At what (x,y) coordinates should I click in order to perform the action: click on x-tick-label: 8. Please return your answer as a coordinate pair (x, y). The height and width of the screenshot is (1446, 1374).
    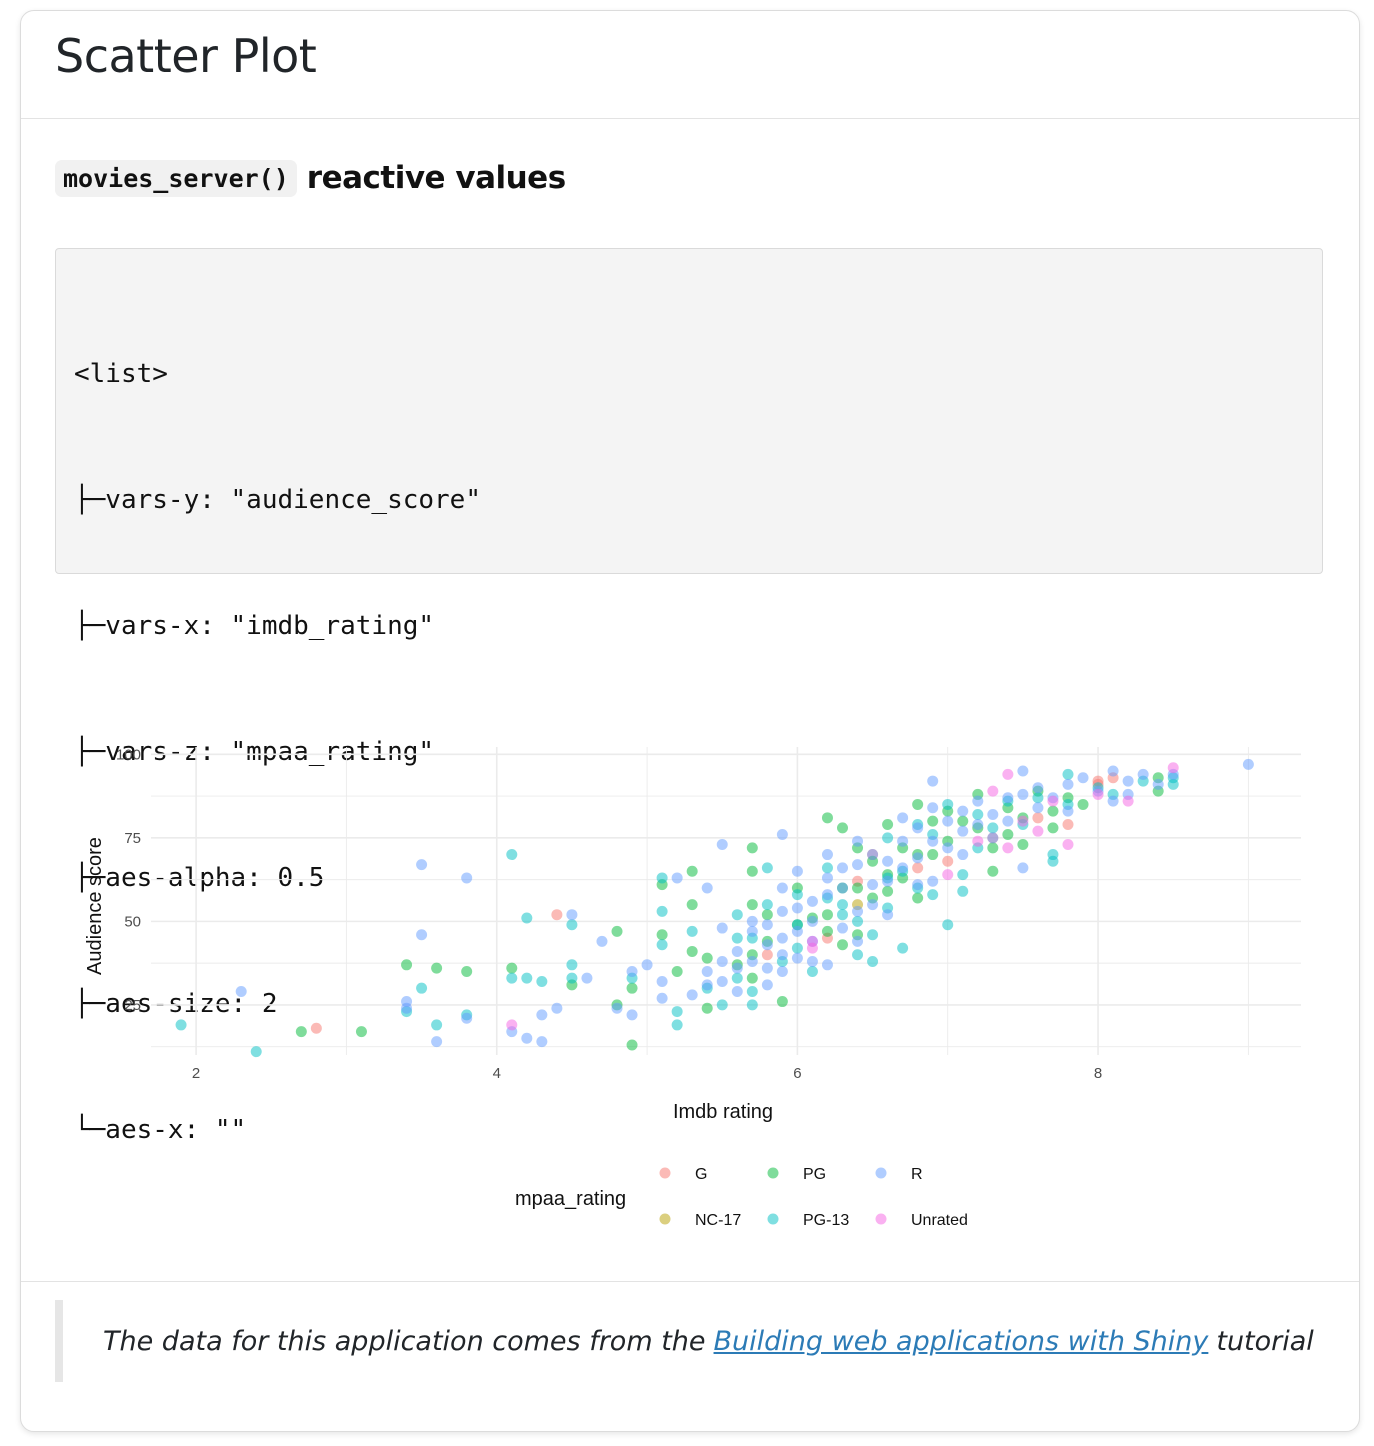
    Looking at the image, I should click on (1098, 1073).